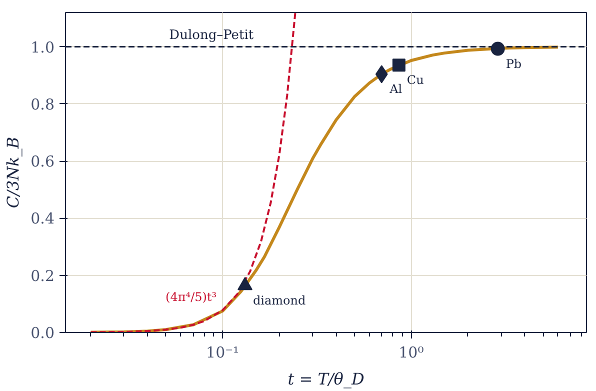 The image size is (596, 391). What do you see at coordinates (514, 63) in the screenshot?
I see `series-label: Pb` at bounding box center [514, 63].